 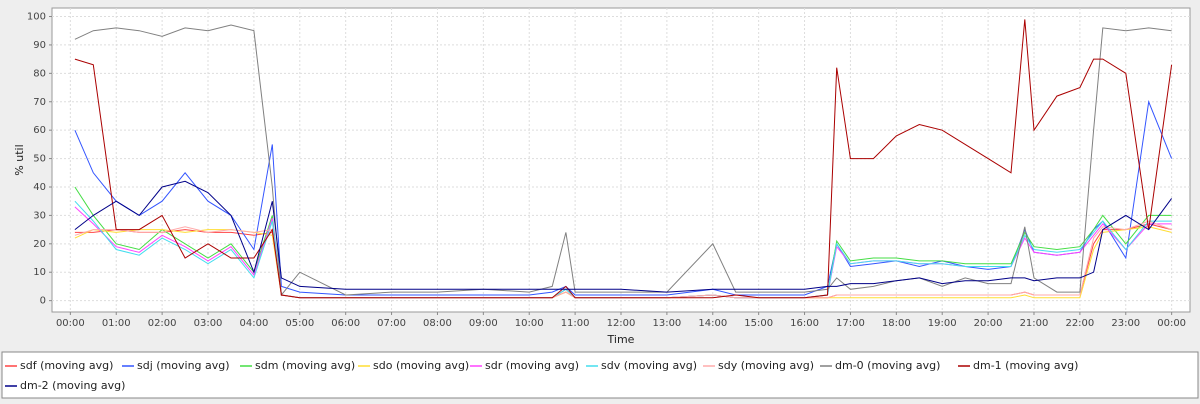 I want to click on legend-label: sdf (moving avg), so click(x=66, y=365).